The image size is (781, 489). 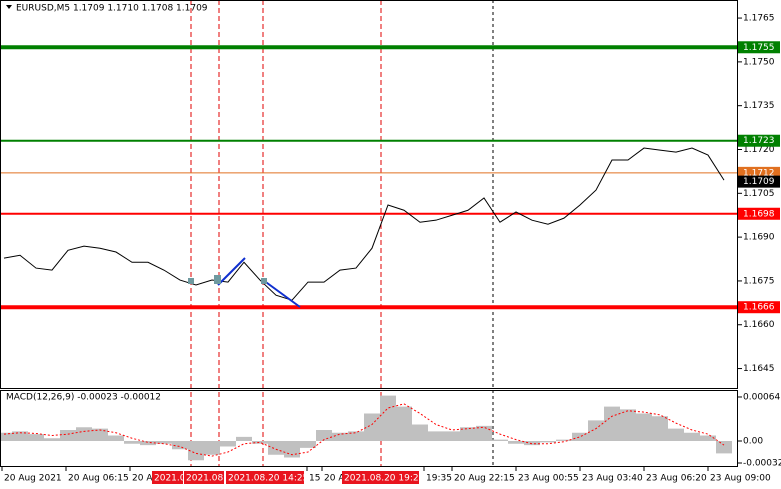 I want to click on macd-signal, so click(x=364, y=430).